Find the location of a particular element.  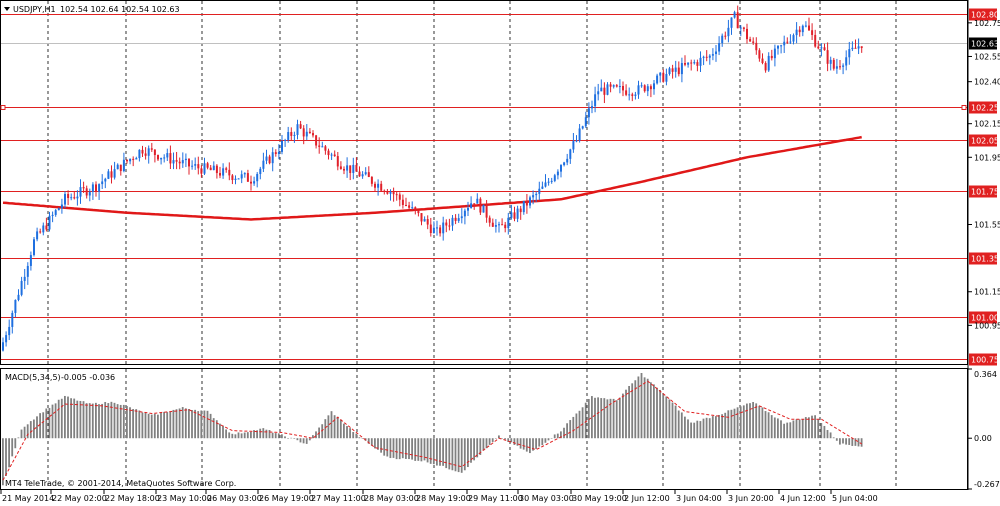

level-price-tag is located at coordinates (983, 317).